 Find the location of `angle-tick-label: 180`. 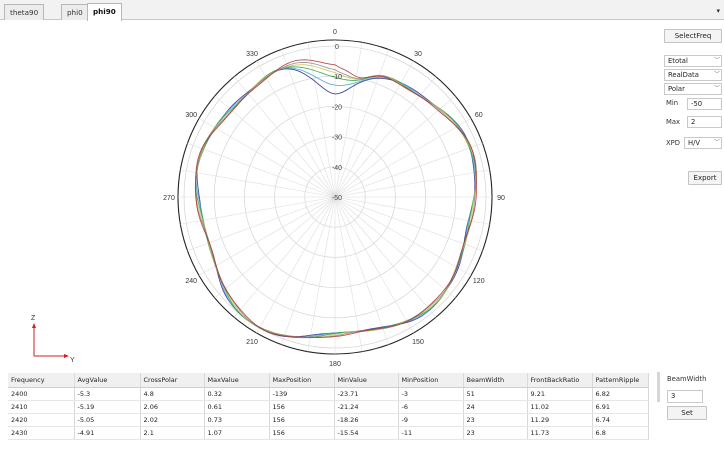

angle-tick-label: 180 is located at coordinates (335, 364).